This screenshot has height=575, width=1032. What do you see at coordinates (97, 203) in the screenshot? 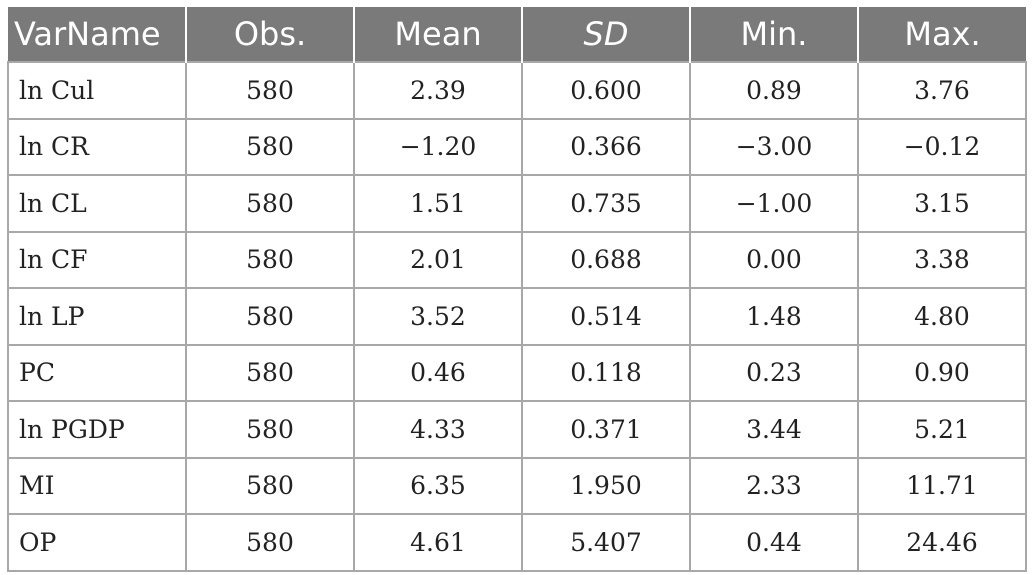
I see `cell-varname: ln CL` at bounding box center [97, 203].